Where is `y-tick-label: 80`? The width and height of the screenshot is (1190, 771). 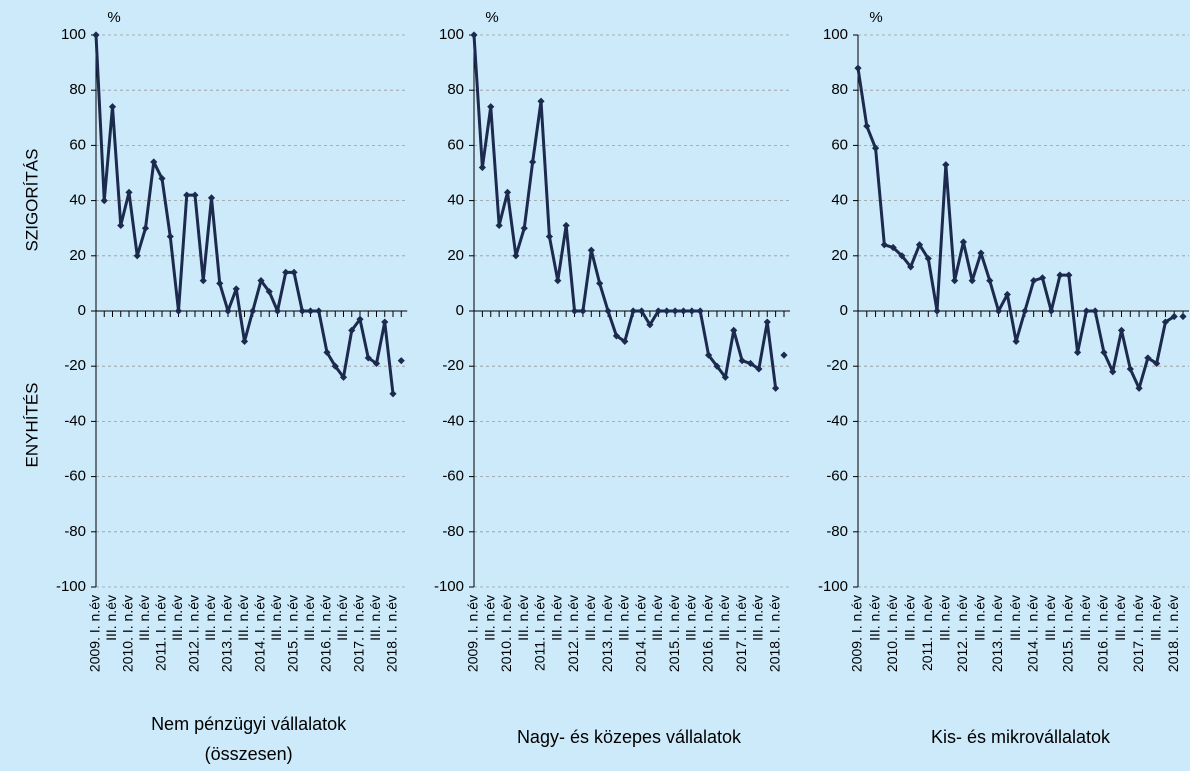
y-tick-label: 80 is located at coordinates (455, 89).